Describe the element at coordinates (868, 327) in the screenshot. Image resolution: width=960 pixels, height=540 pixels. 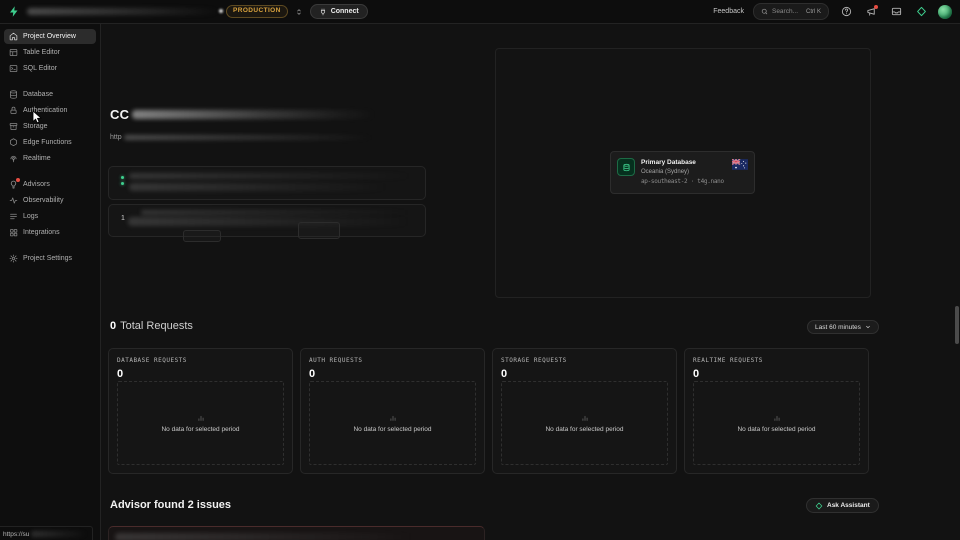
I see `chevron-down-icon` at that location.